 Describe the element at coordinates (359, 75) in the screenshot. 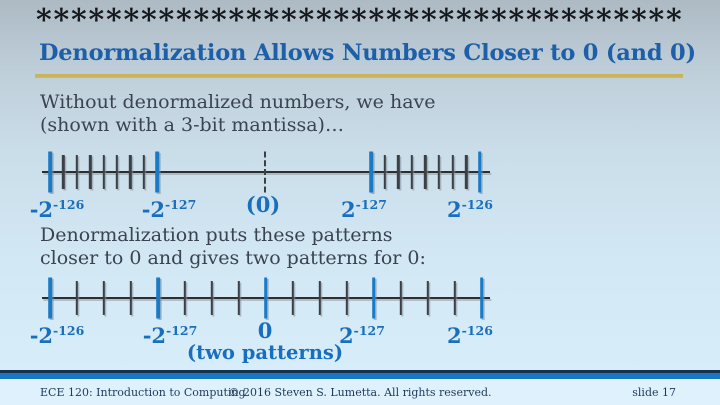

I see `title-underline-rule` at that location.